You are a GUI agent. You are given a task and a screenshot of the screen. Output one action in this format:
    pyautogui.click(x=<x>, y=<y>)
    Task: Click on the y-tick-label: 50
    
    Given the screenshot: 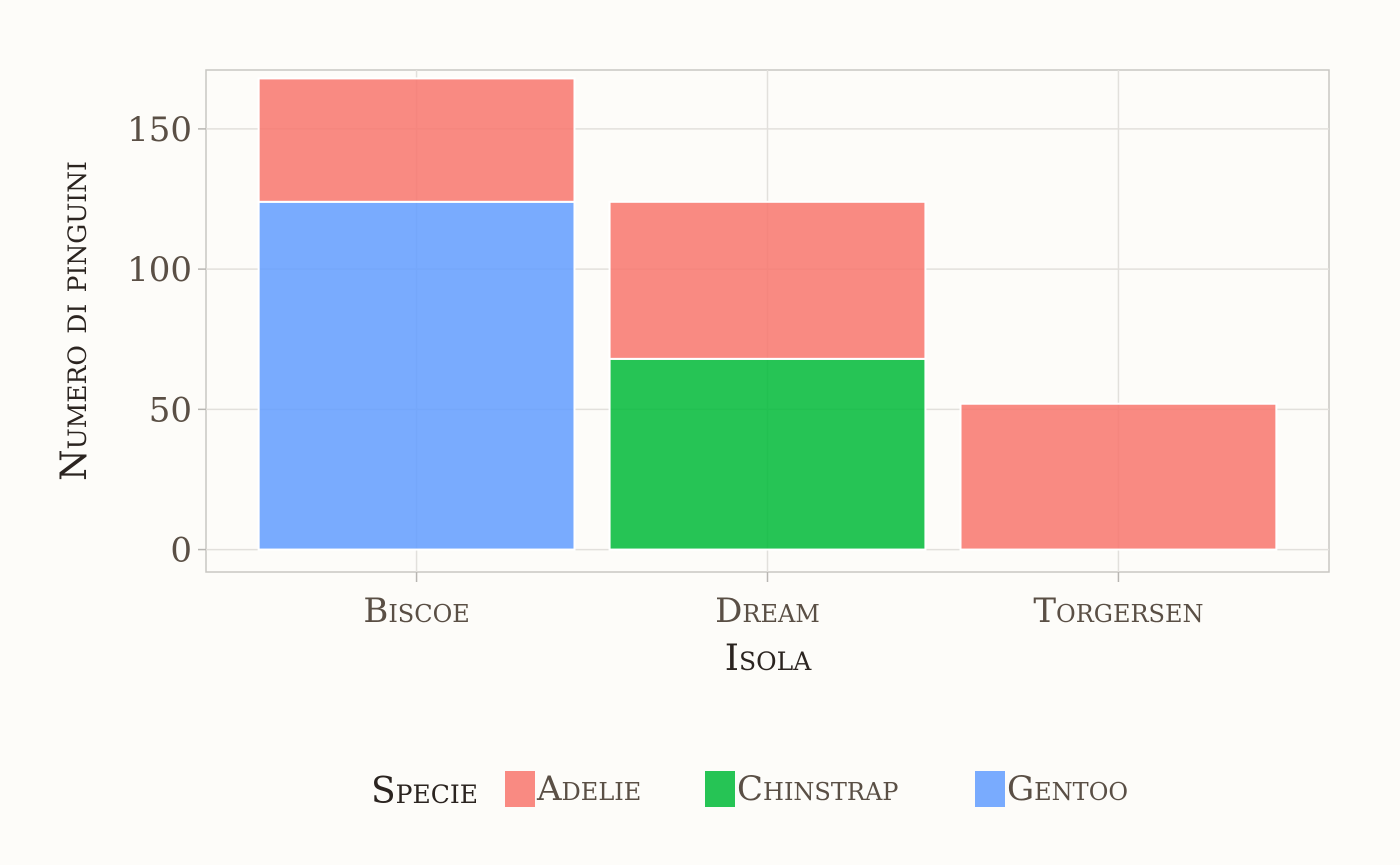 What is the action you would take?
    pyautogui.click(x=170, y=410)
    